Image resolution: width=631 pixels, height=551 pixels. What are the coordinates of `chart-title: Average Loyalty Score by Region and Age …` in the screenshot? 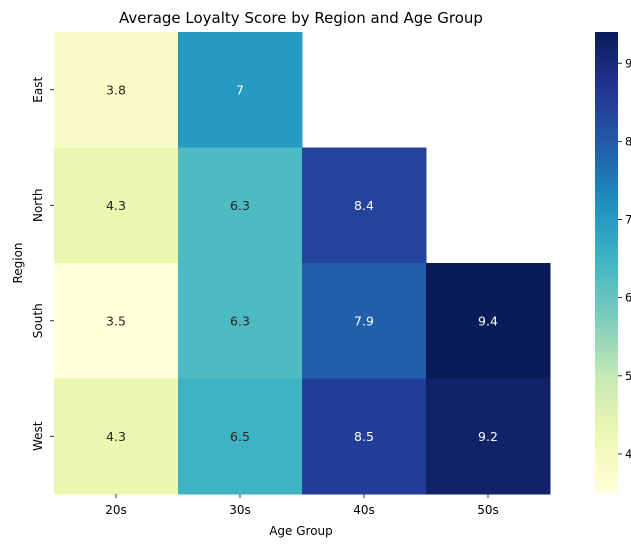 It's located at (301, 18).